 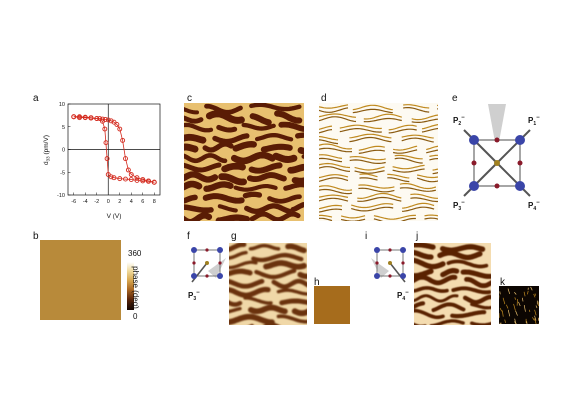 What do you see at coordinates (459, 121) in the screenshot?
I see `label-p2: P2−` at bounding box center [459, 121].